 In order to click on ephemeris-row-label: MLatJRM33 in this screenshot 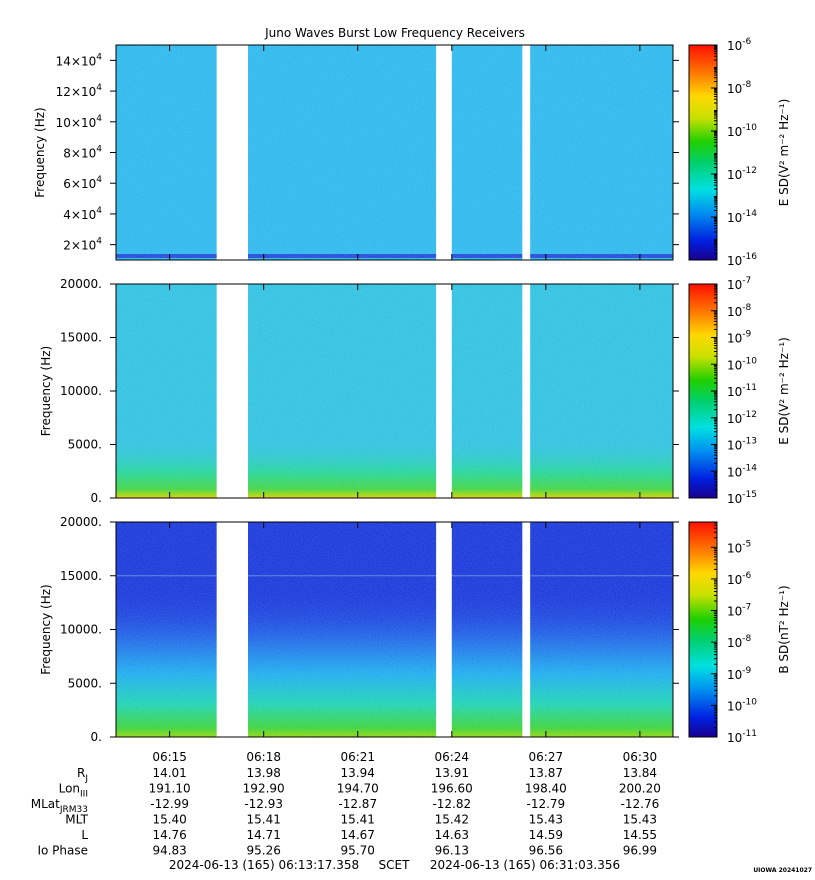, I will do `click(59, 806)`.